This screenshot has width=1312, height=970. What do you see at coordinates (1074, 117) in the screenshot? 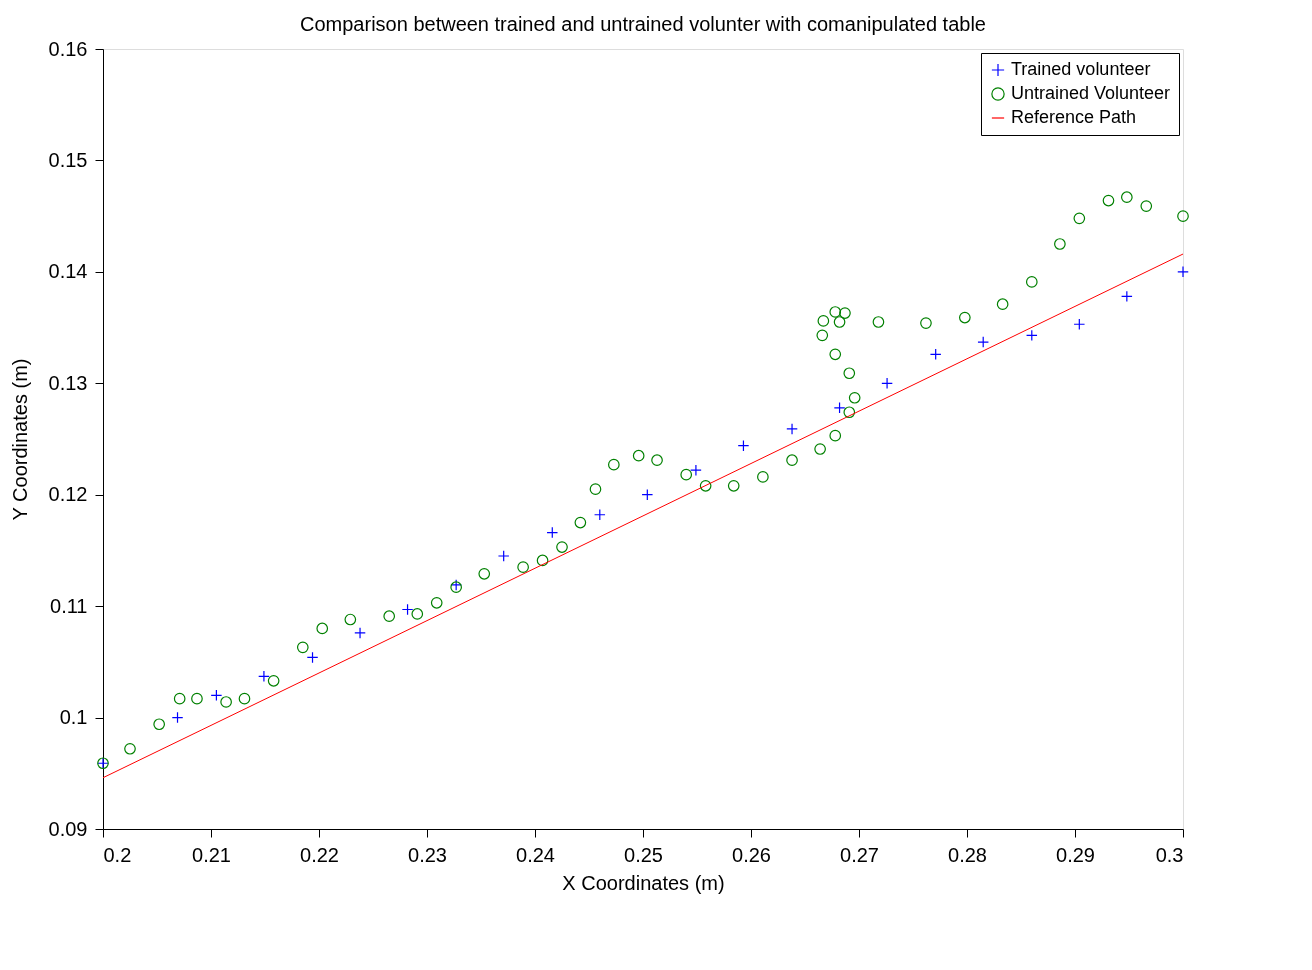
I see `legend-label: Reference Path` at bounding box center [1074, 117].